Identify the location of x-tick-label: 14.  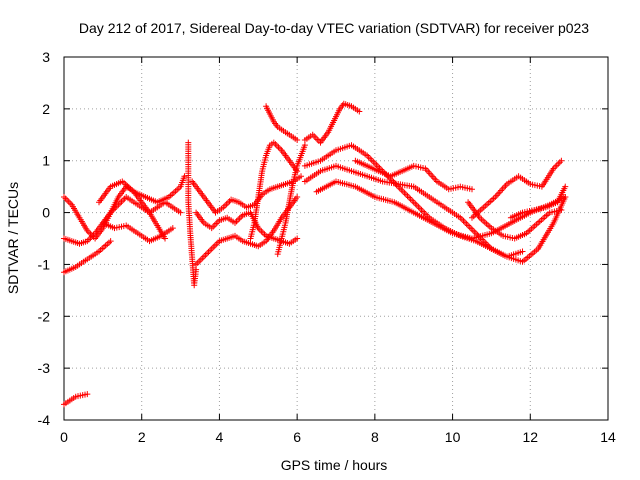
(608, 437).